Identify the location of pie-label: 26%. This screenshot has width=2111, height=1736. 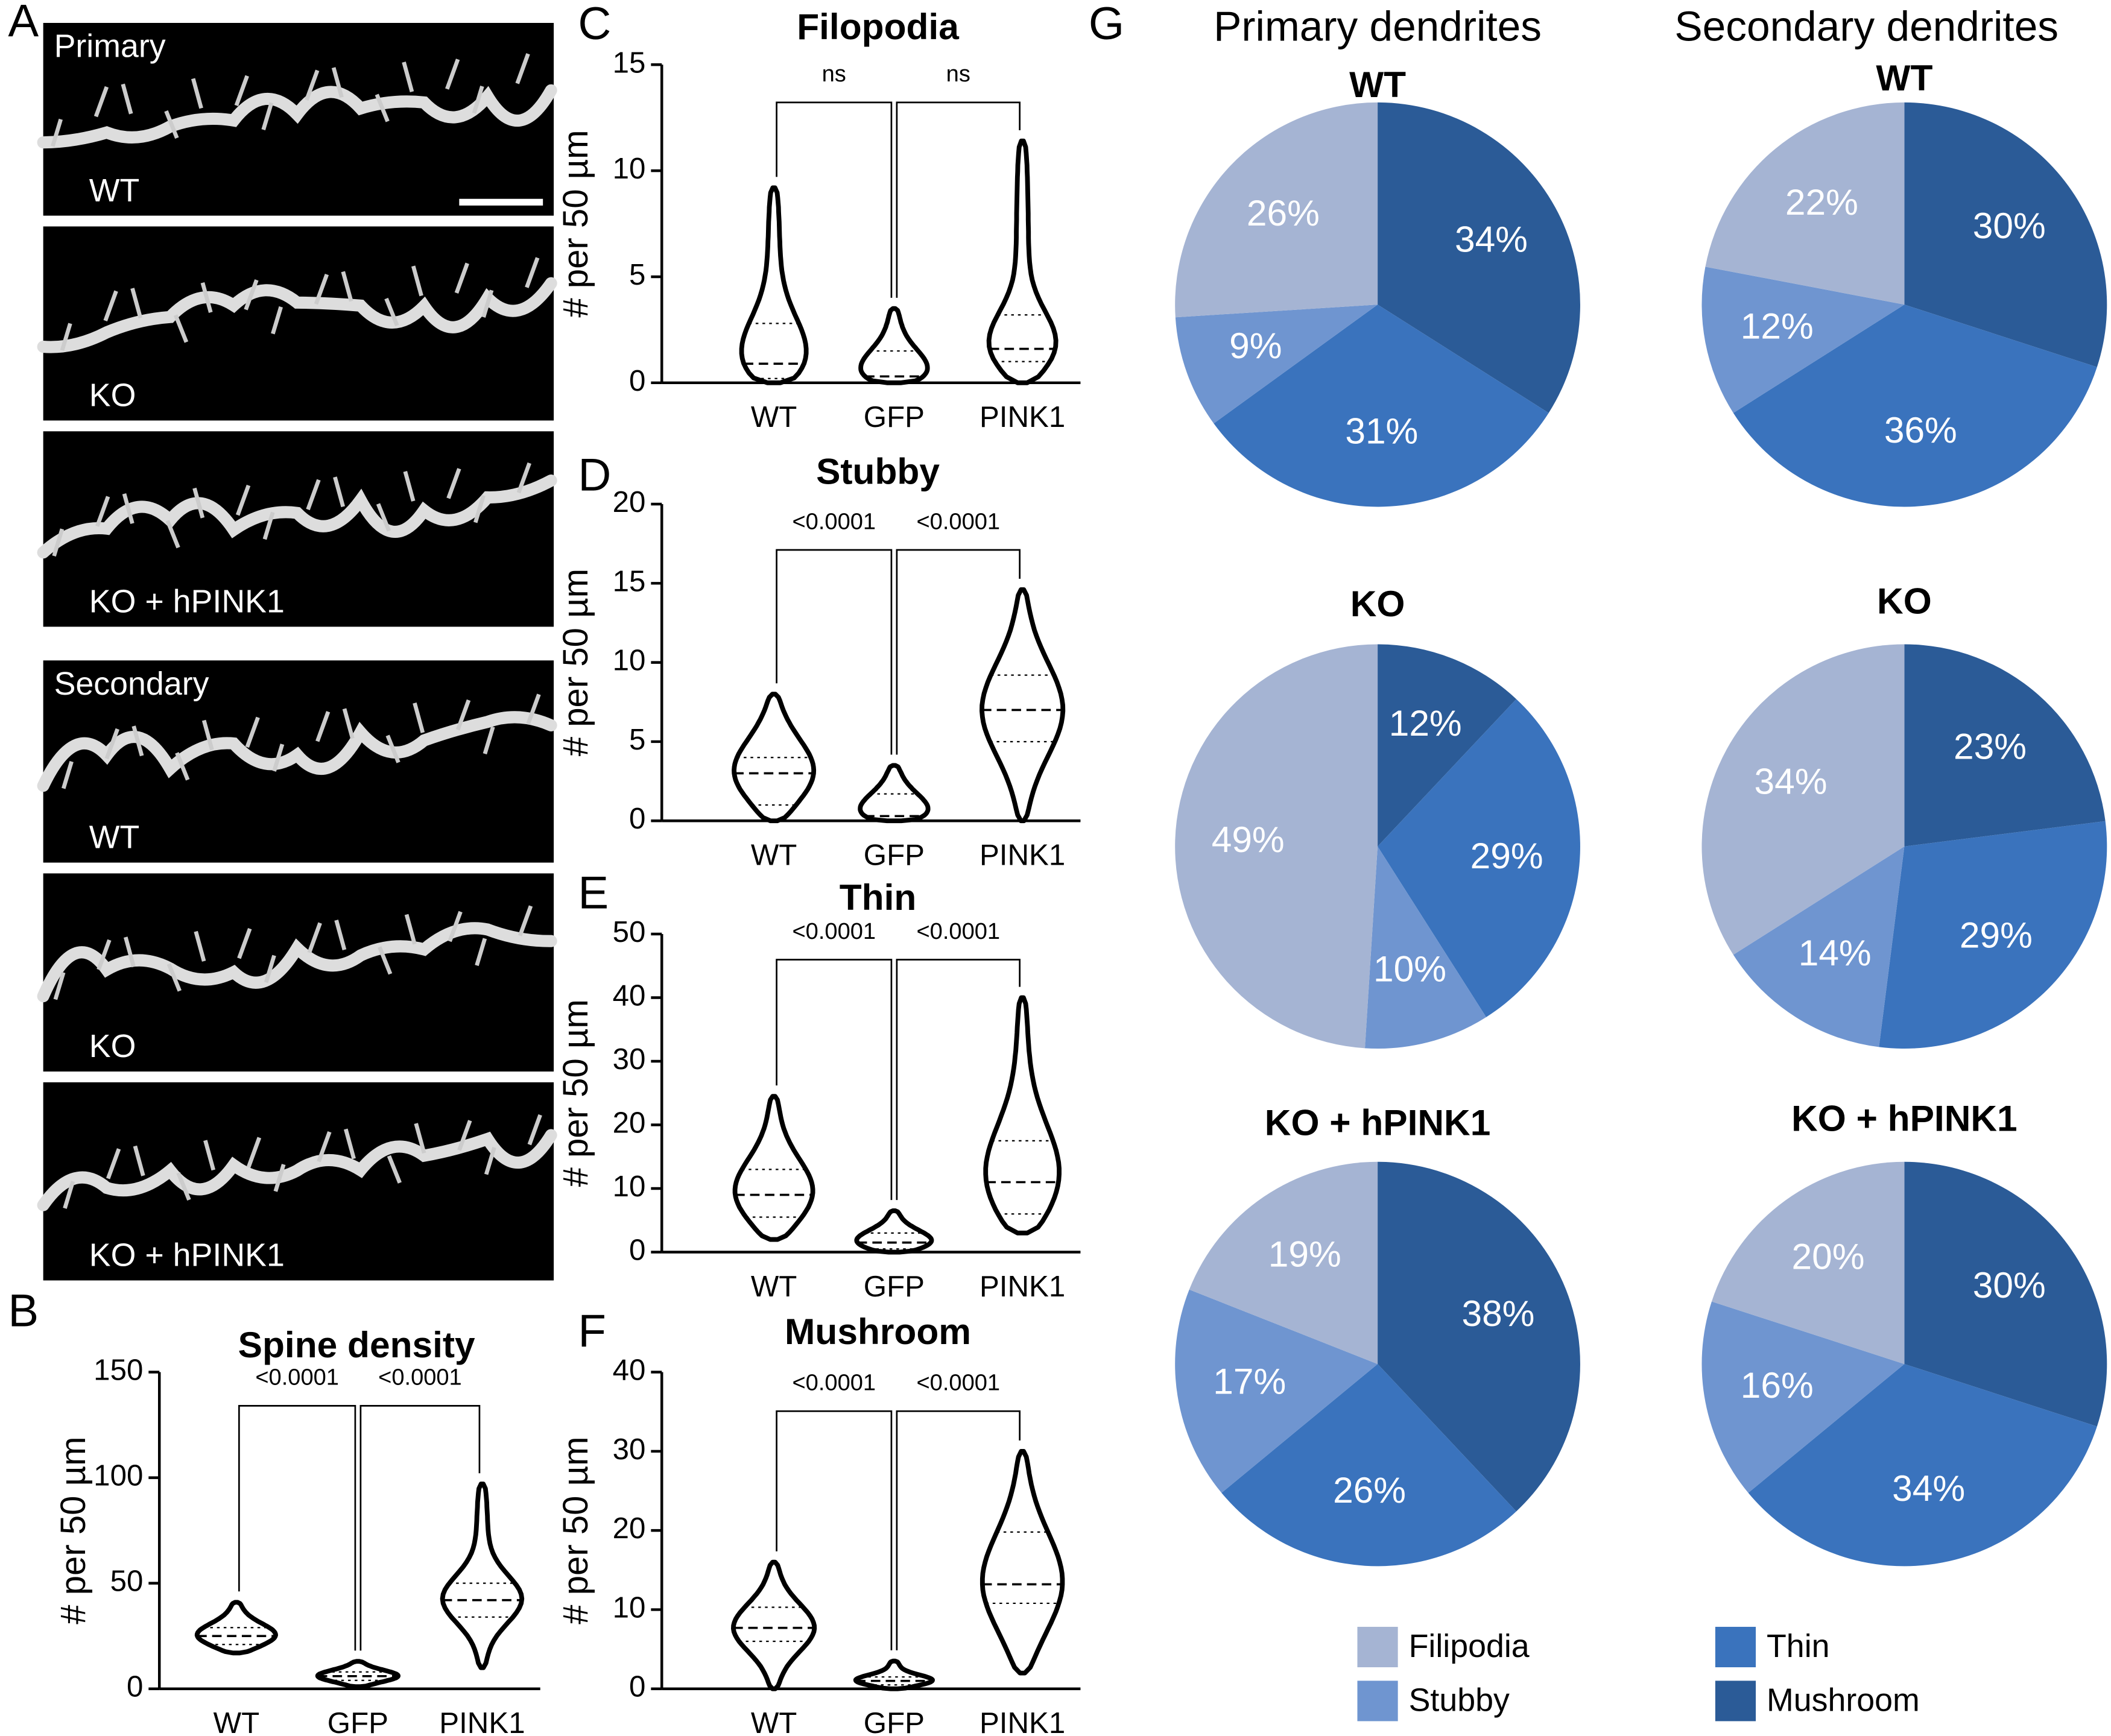
(1283, 212).